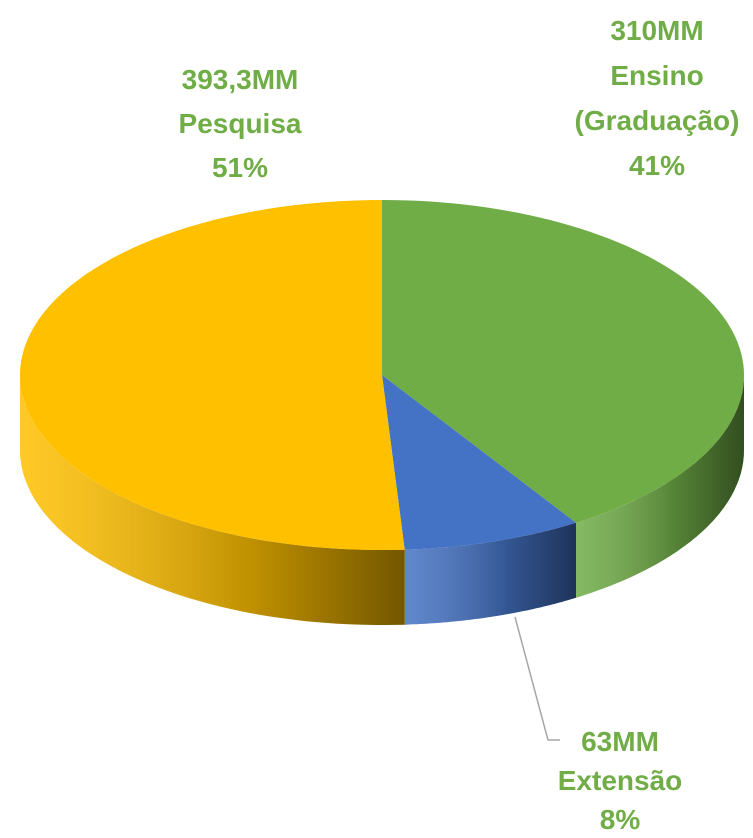  What do you see at coordinates (657, 30) in the screenshot?
I see `label-line: 310MM` at bounding box center [657, 30].